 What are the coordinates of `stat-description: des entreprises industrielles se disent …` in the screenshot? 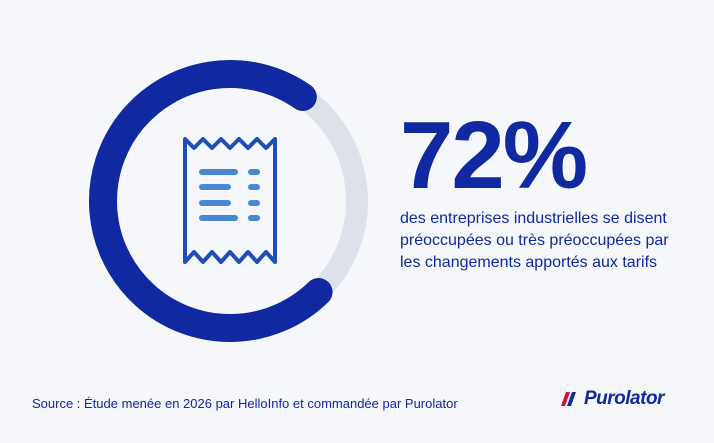 It's located at (534, 240).